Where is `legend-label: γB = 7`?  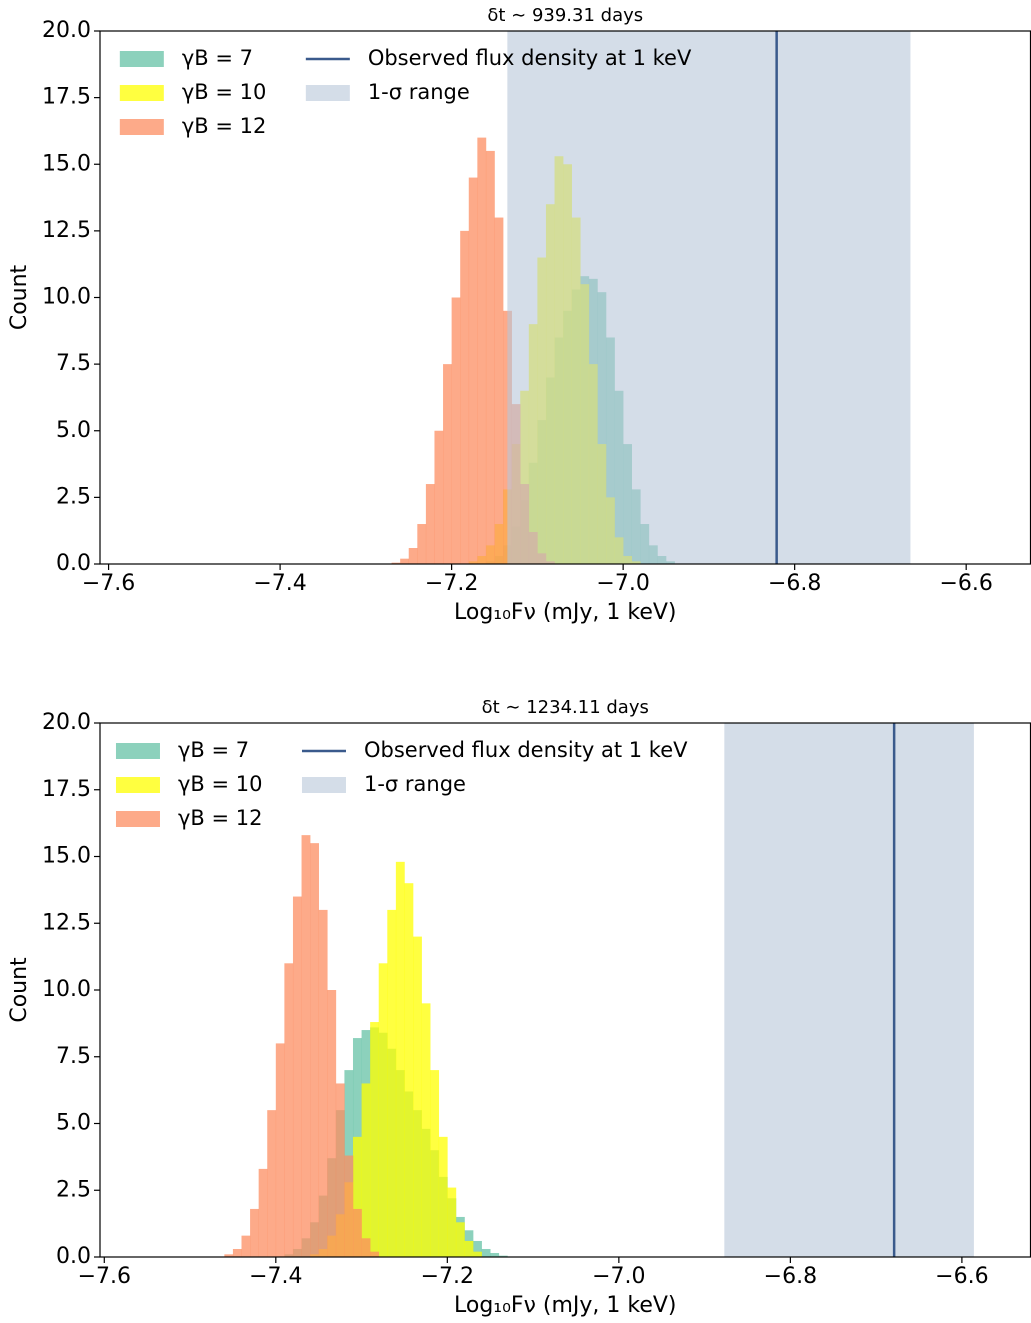 legend-label: γB = 7 is located at coordinates (217, 58).